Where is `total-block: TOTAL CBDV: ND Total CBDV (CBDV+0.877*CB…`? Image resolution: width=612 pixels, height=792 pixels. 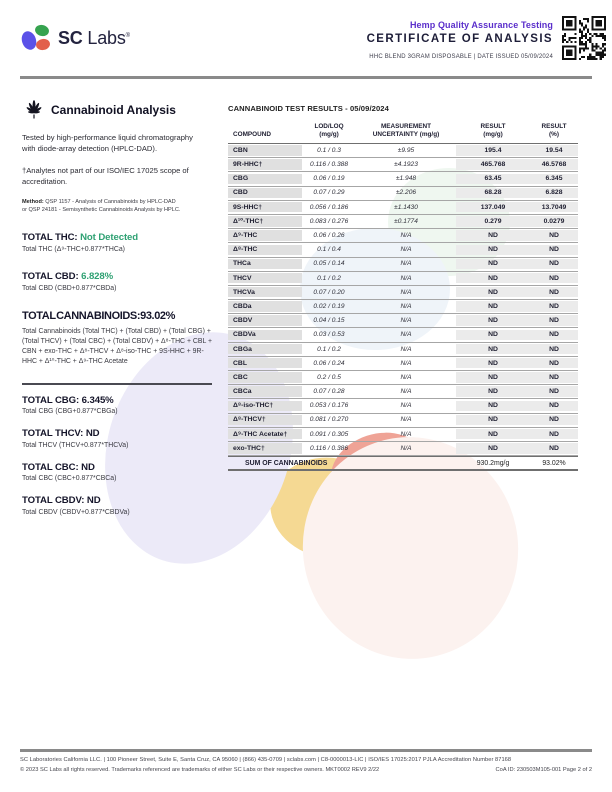
total-block: TOTAL CBDV: ND Total CBDV (CBDV+0.877*CB… is located at coordinates (120, 505).